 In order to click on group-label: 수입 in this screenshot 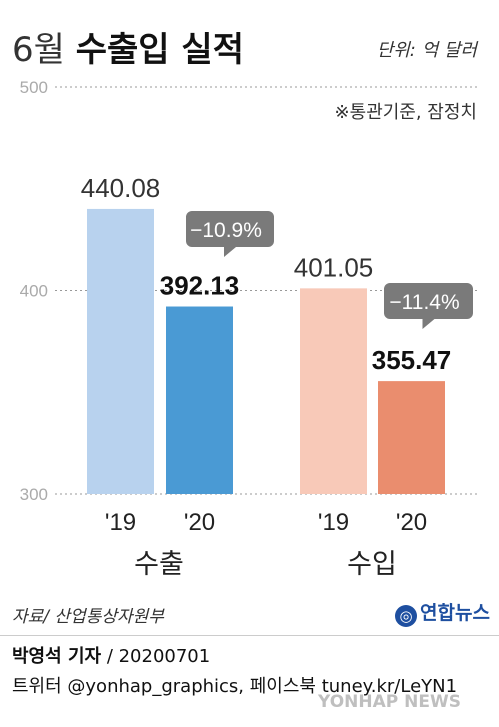, I will do `click(372, 564)`.